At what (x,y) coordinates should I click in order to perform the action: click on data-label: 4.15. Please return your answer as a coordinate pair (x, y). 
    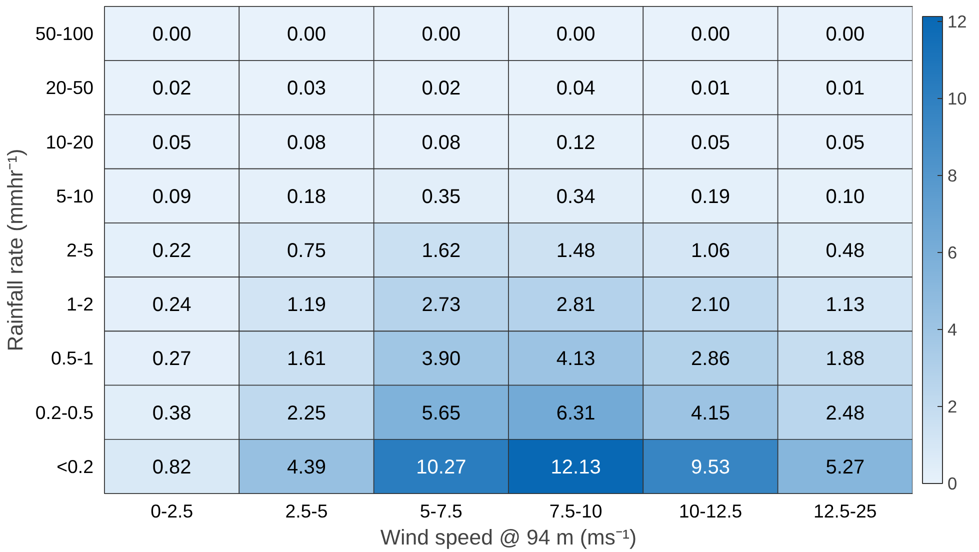
    Looking at the image, I should click on (710, 413).